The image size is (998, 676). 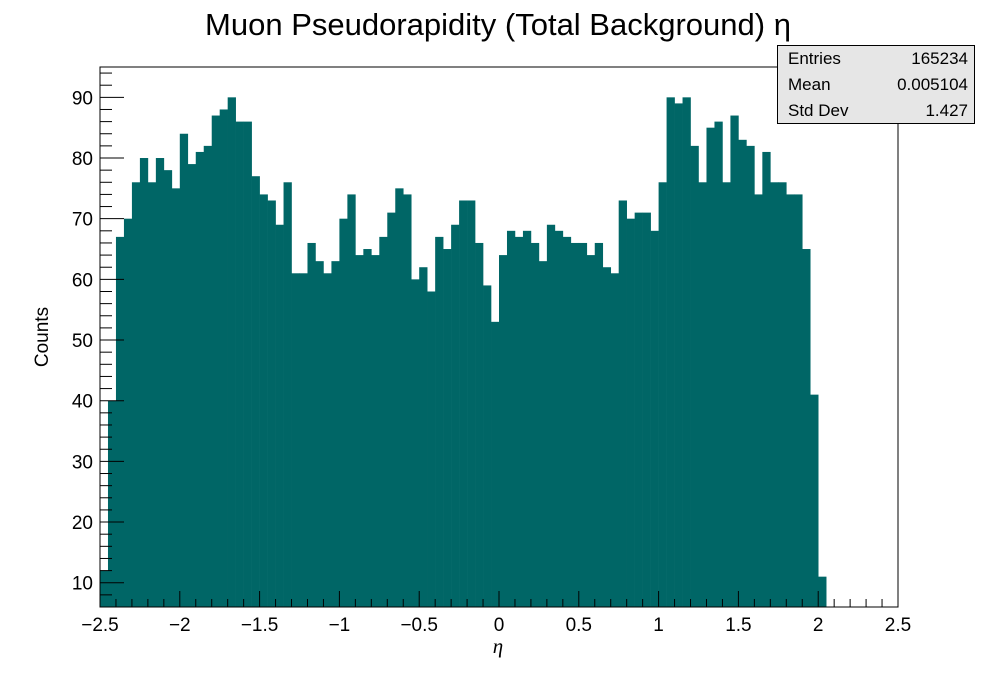 What do you see at coordinates (82, 280) in the screenshot?
I see `y-tick-label: 60` at bounding box center [82, 280].